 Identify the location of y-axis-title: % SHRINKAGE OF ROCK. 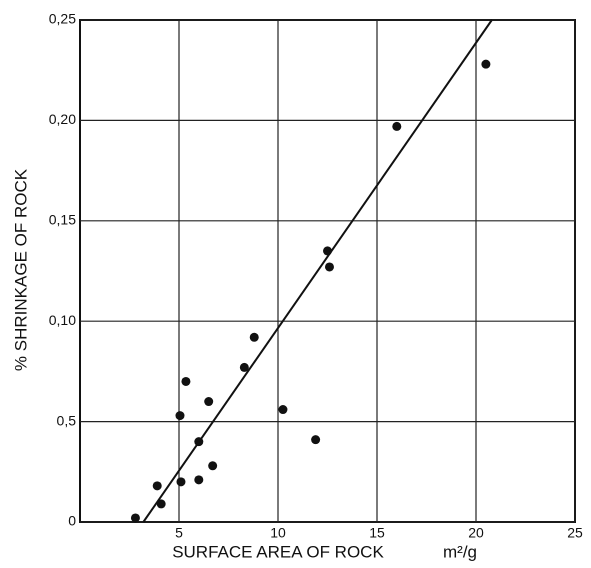
(20, 269).